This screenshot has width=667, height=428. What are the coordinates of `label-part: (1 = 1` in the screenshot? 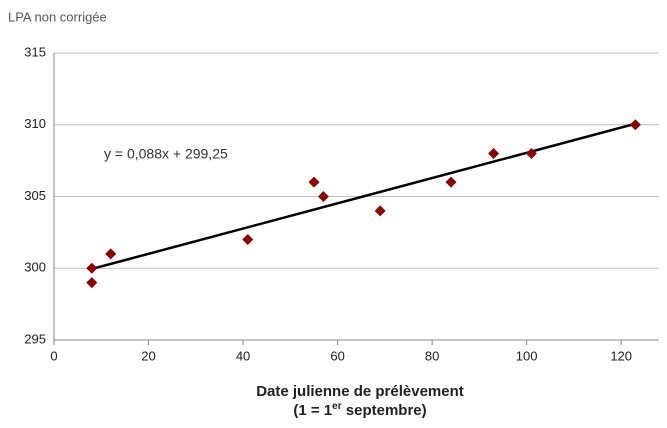 It's located at (312, 410).